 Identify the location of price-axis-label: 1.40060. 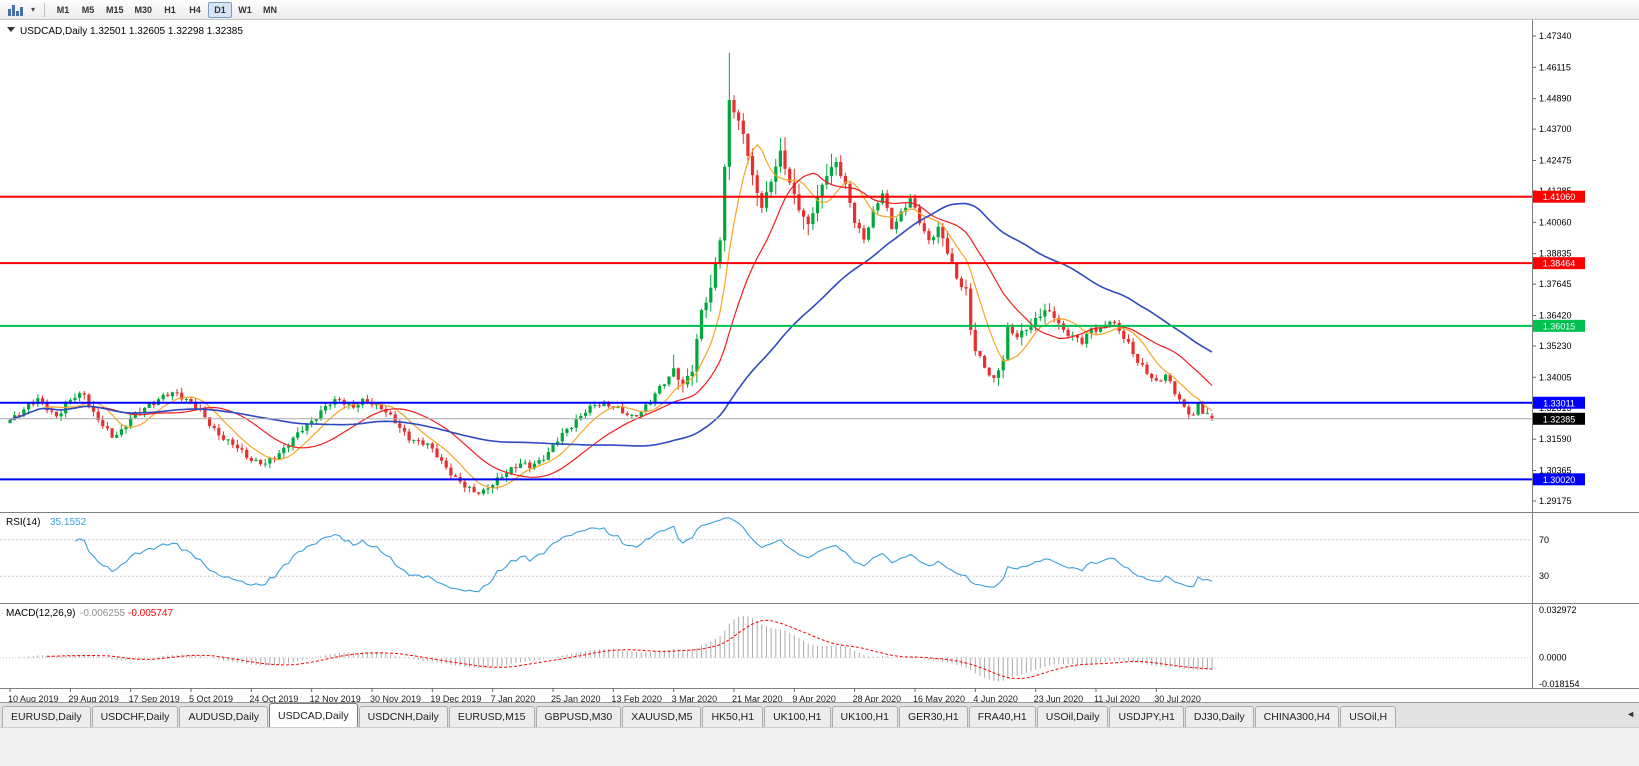
(1555, 222).